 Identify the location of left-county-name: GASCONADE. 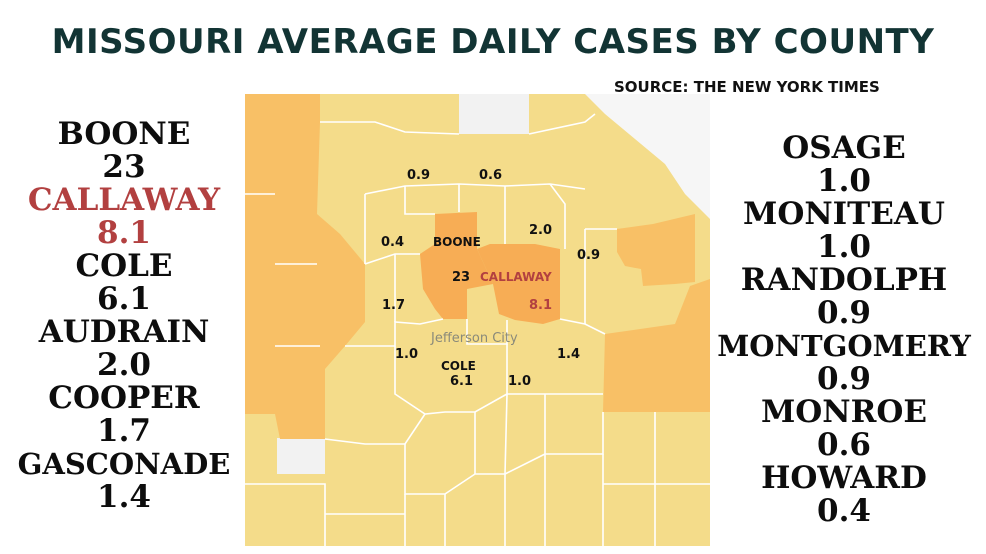
(124, 464).